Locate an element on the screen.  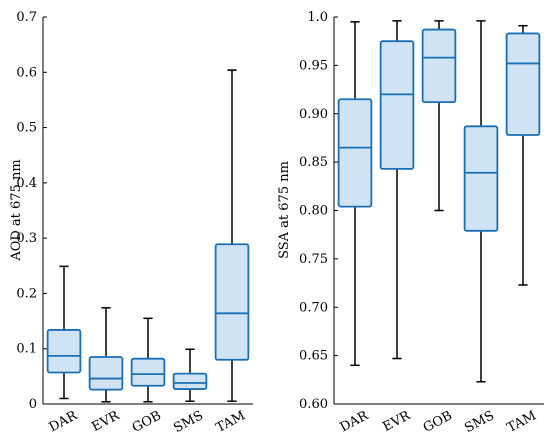
aod-category-label: DAR is located at coordinates (64, 422).